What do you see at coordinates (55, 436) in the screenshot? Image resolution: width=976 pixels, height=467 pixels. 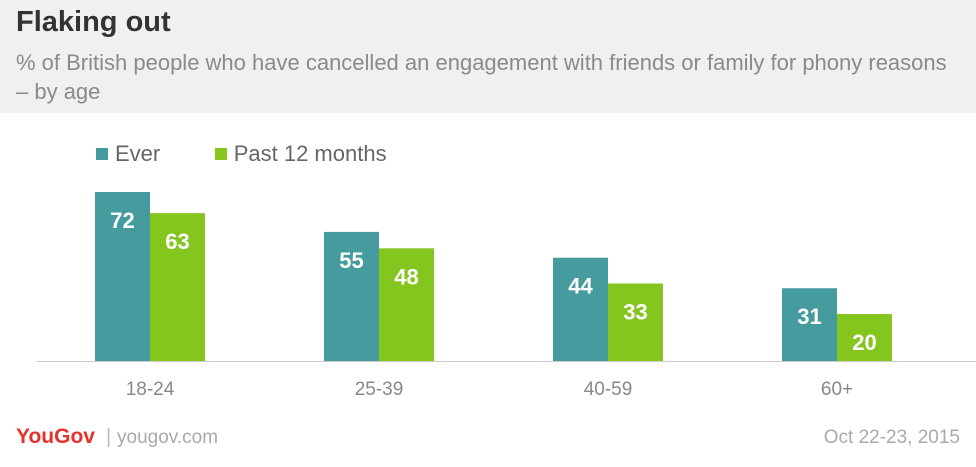 I see `yougov-logo: YouGov` at bounding box center [55, 436].